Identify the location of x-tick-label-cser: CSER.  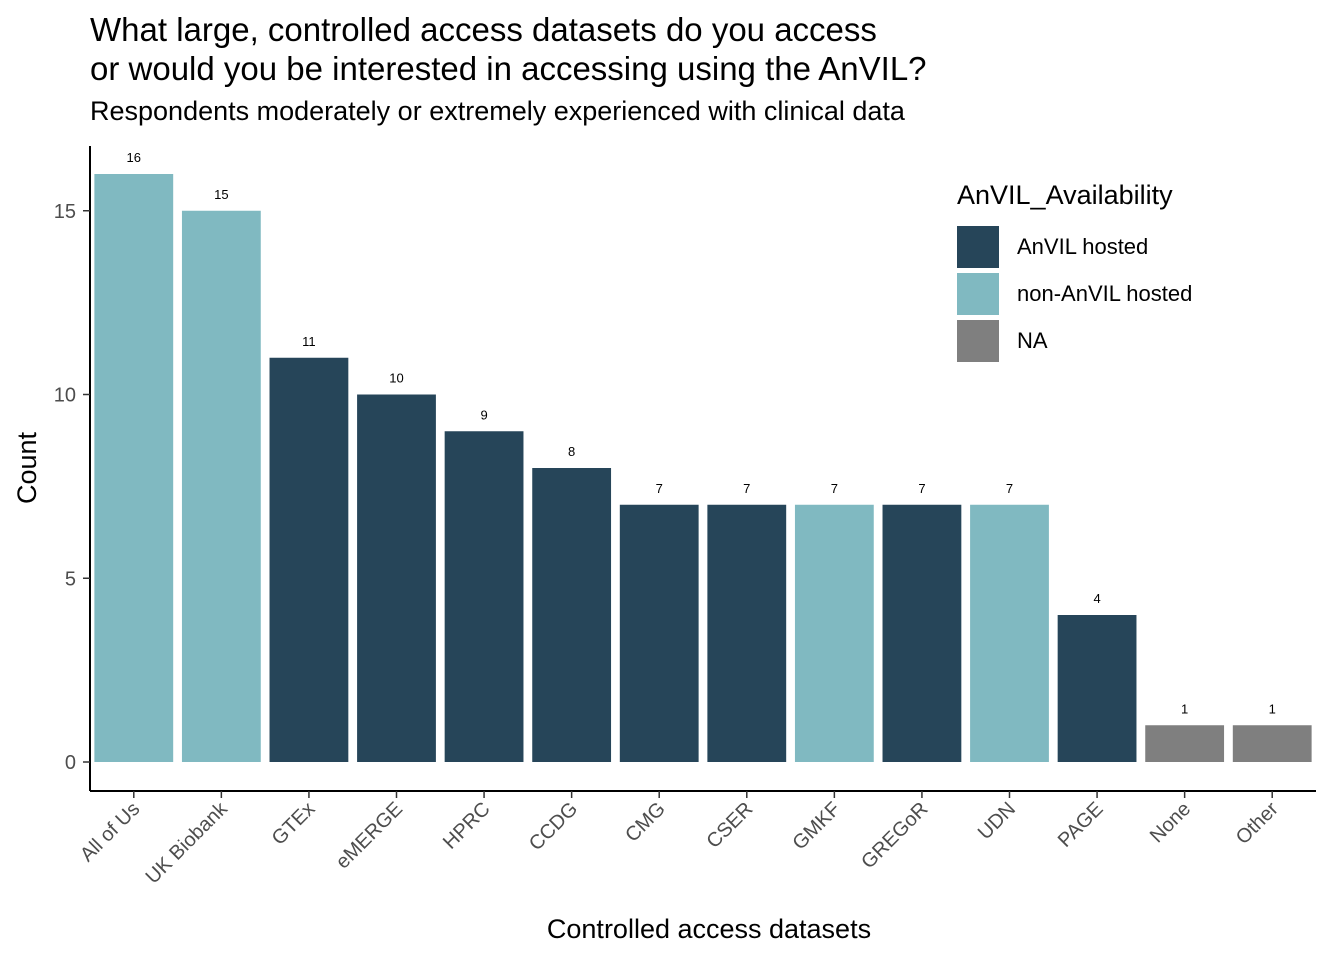
(729, 825).